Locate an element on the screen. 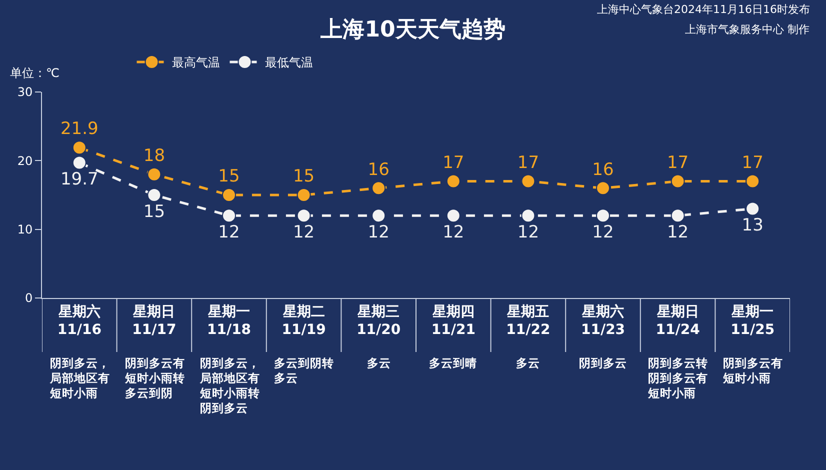 The width and height of the screenshot is (826, 470). data-label: 21.9 is located at coordinates (79, 129).